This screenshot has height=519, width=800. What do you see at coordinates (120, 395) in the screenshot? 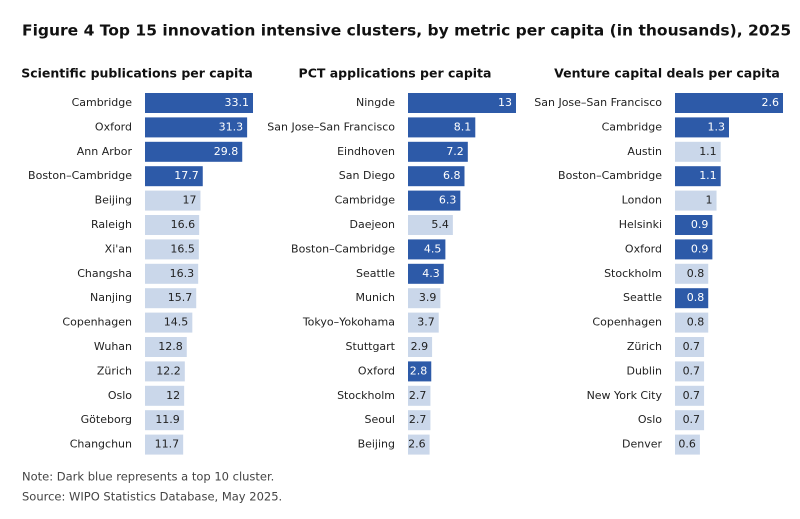
I see `category-label: Oslo` at bounding box center [120, 395].